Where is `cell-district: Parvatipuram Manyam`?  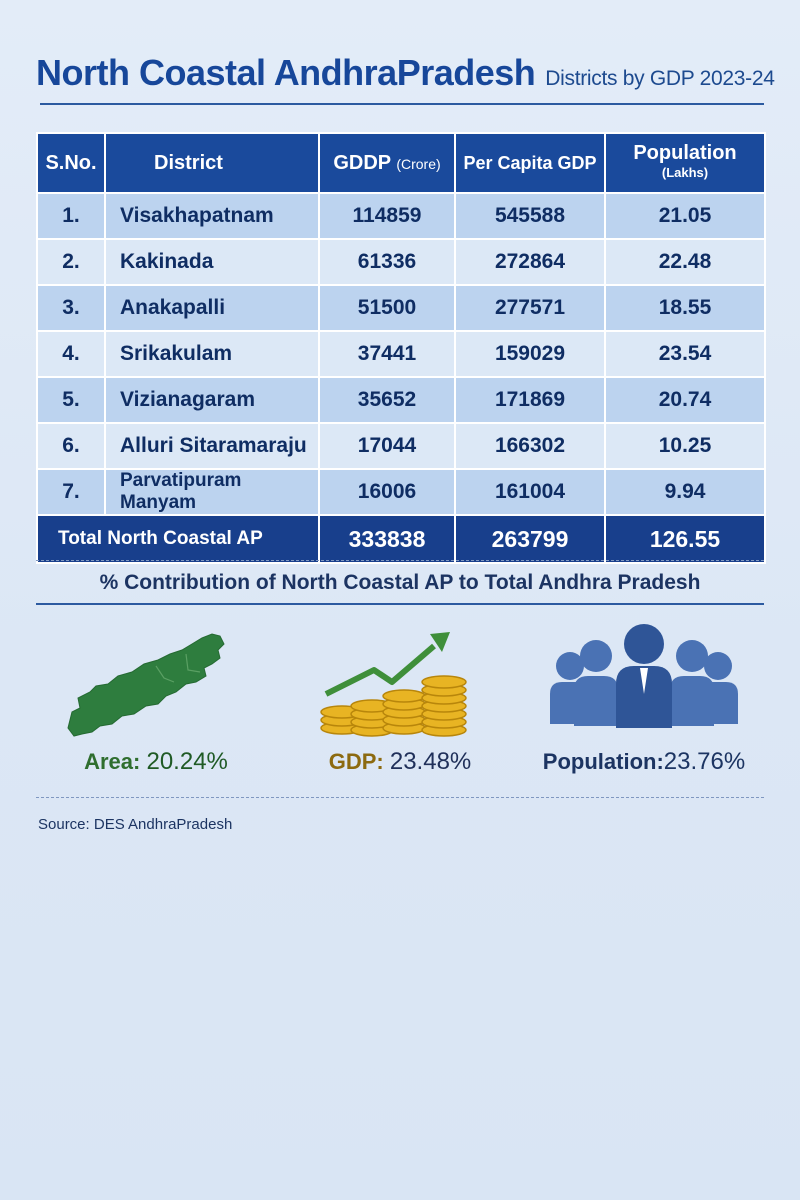 cell-district: Parvatipuram Manyam is located at coordinates (212, 492).